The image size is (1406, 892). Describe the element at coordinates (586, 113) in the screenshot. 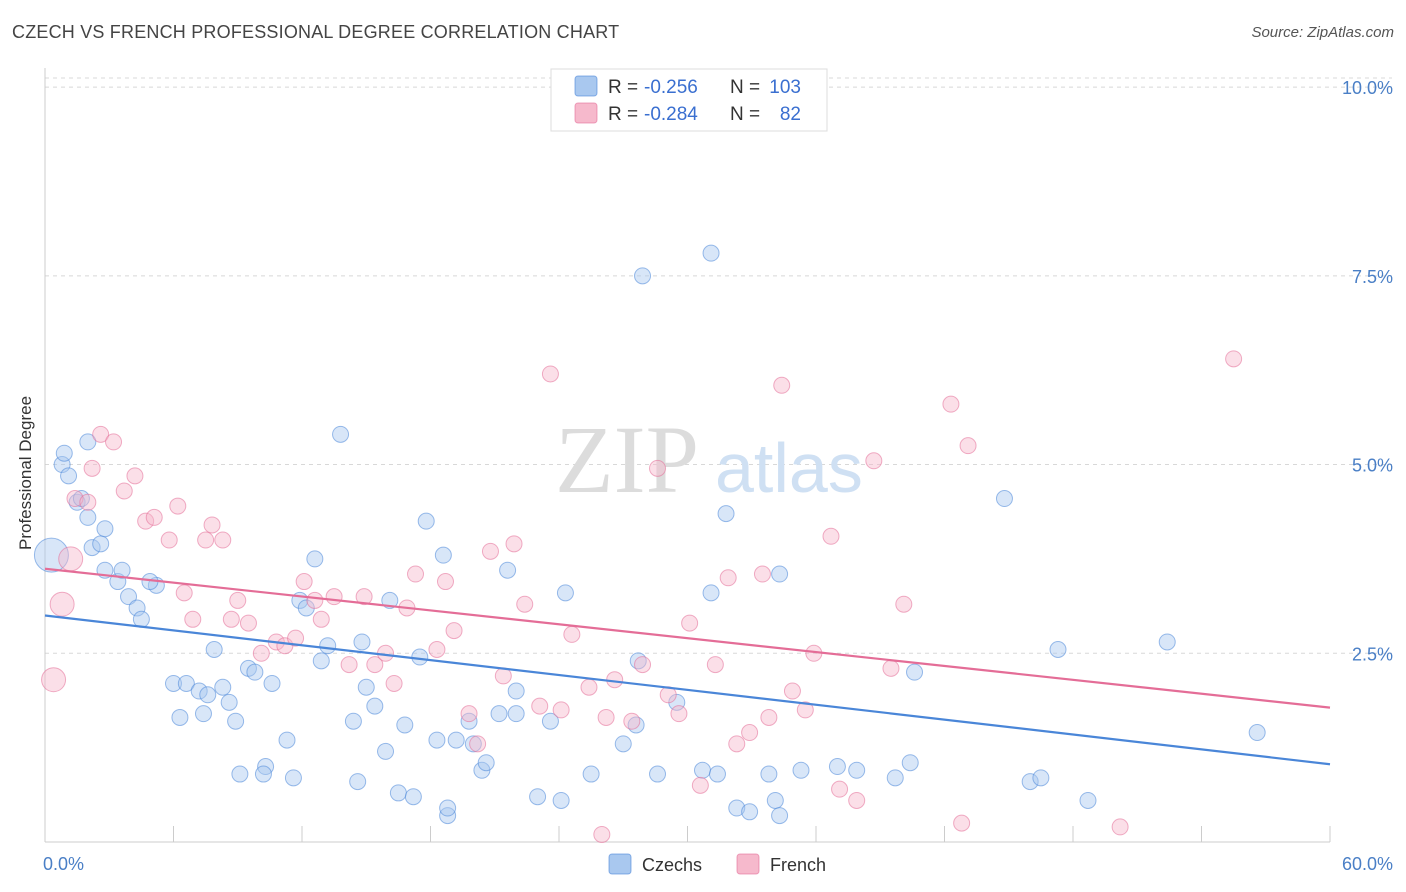

I see `legend-swatch-french` at that location.